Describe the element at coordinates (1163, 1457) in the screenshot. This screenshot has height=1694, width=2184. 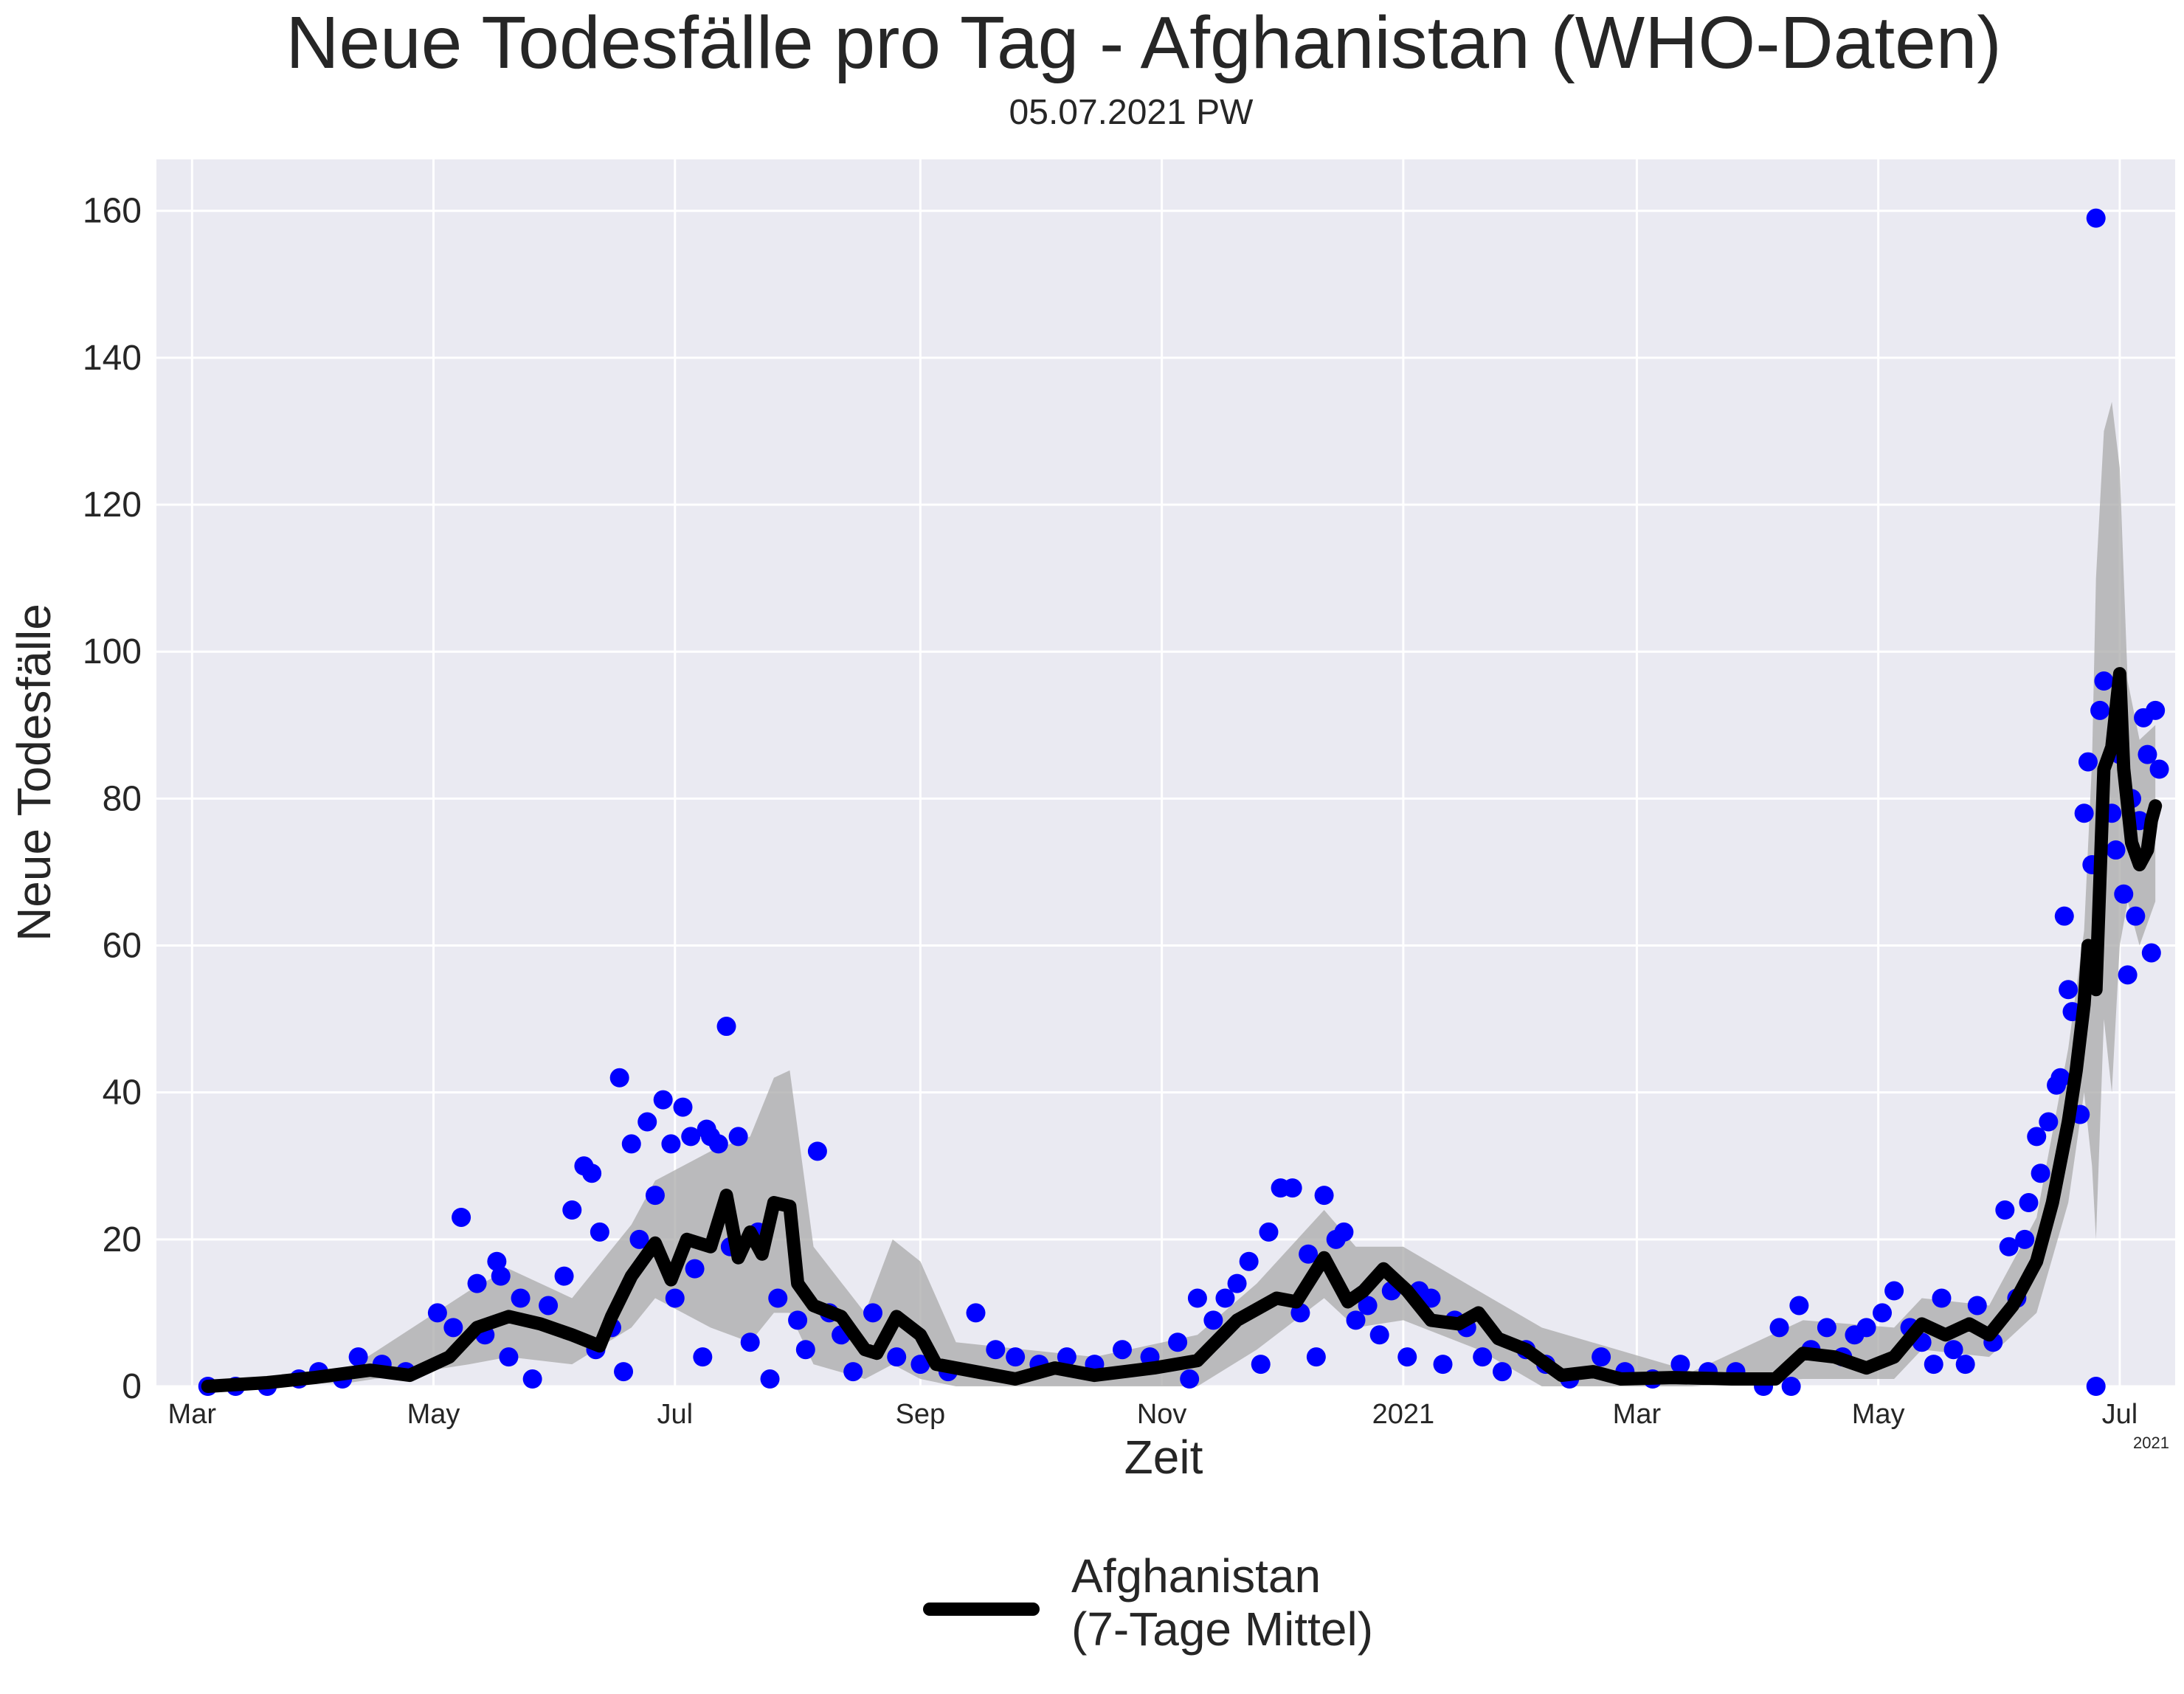
I see `x-axis-label: Zeit` at that location.